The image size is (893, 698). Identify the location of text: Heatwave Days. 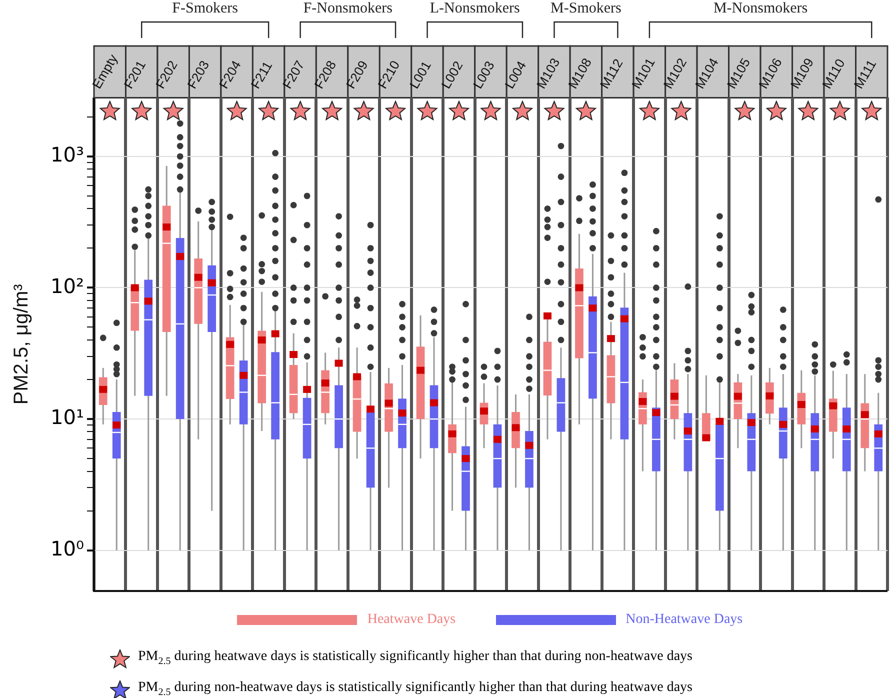
(411, 620).